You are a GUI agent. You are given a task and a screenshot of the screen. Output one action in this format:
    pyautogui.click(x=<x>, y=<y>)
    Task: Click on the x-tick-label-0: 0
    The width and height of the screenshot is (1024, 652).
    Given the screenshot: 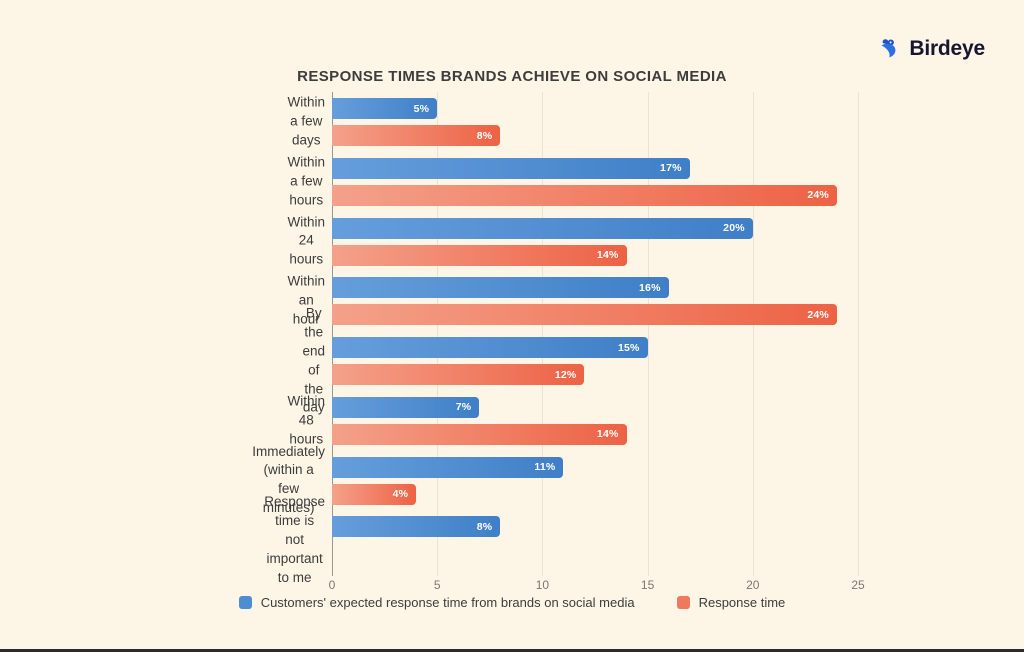 What is the action you would take?
    pyautogui.click(x=332, y=585)
    